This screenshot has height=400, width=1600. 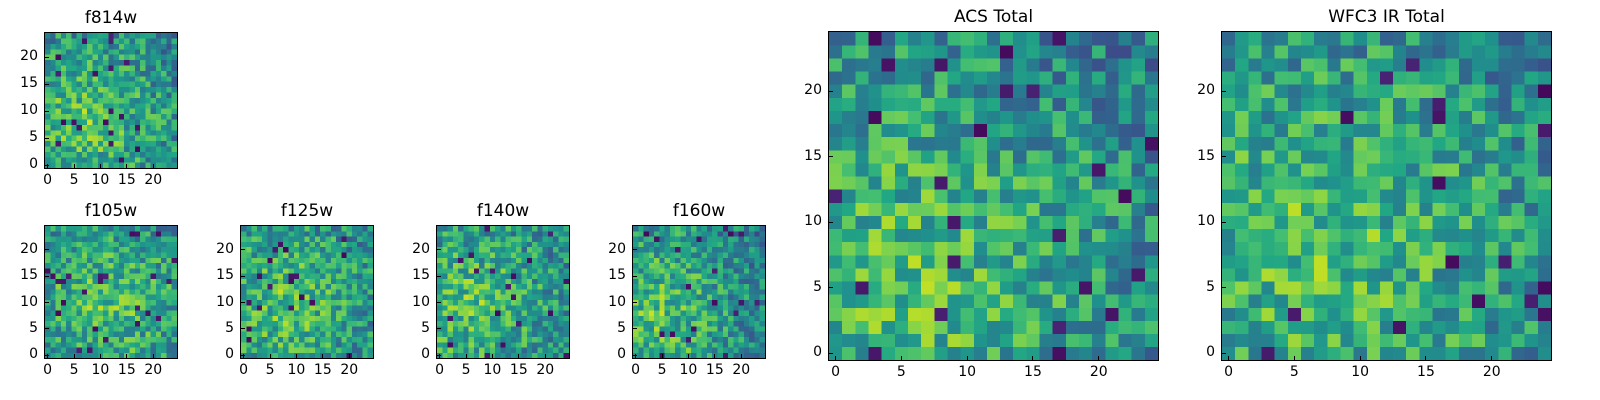 I want to click on x-tick-mark, so click(x=741, y=356).